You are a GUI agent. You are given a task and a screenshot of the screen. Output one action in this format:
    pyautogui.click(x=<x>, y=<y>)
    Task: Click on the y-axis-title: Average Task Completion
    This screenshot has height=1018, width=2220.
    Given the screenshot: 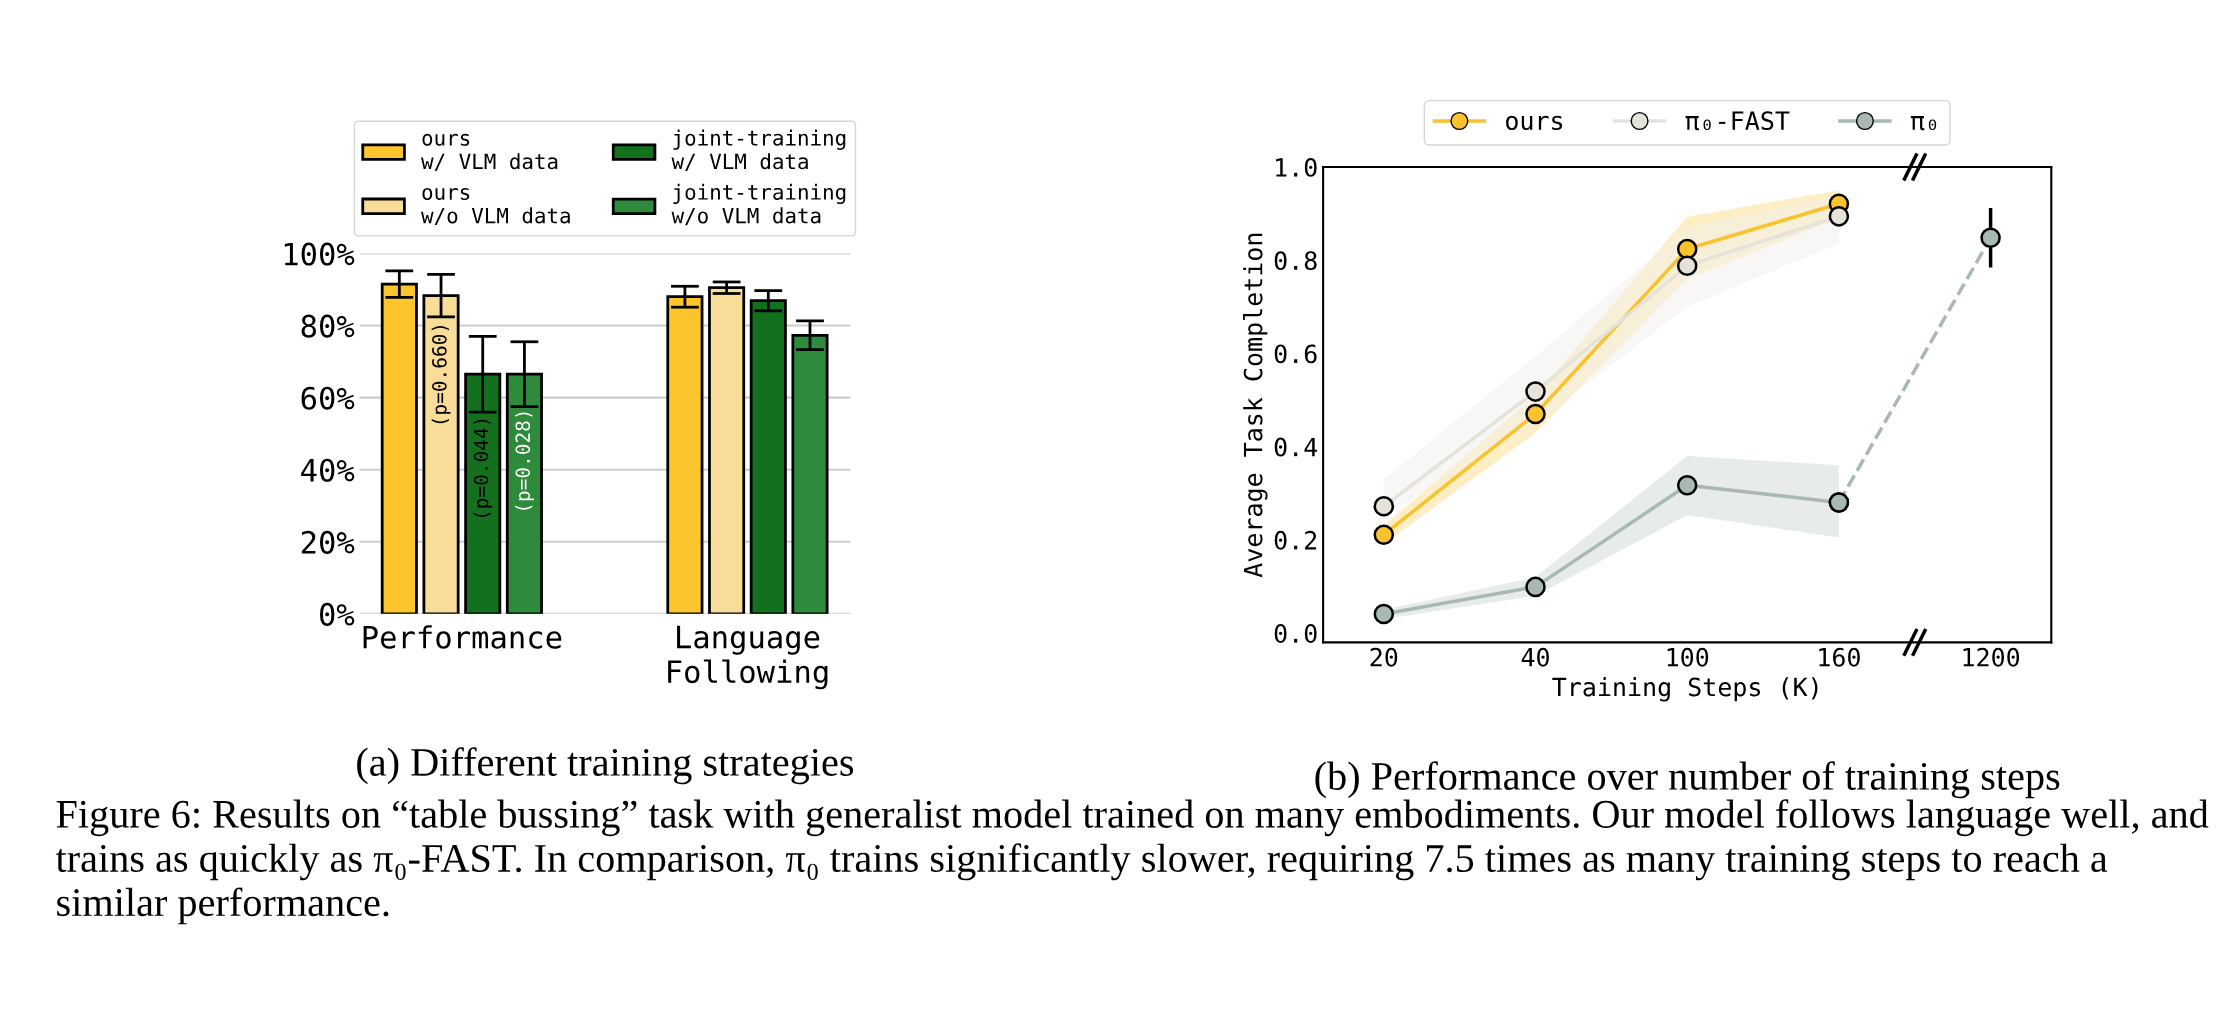 What is the action you would take?
    pyautogui.click(x=1255, y=405)
    